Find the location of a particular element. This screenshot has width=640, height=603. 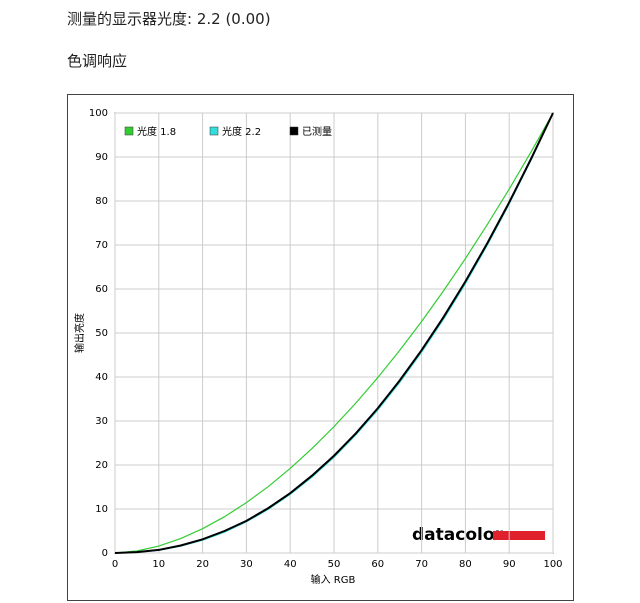

x-tick-label: 10 is located at coordinates (158, 564).